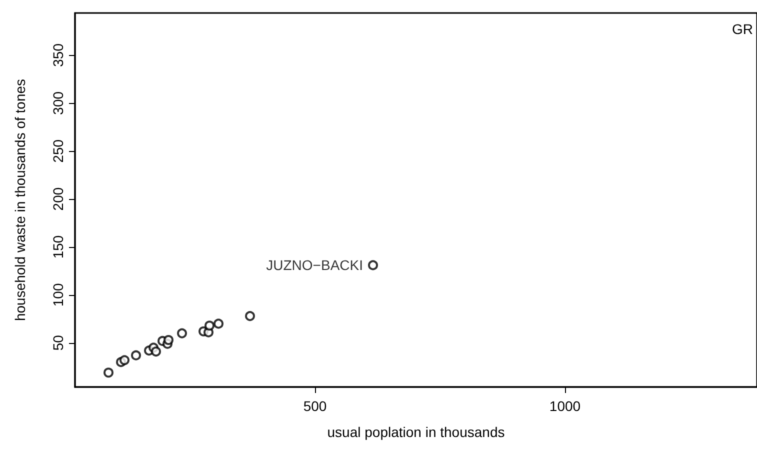 The image size is (757, 456). Describe the element at coordinates (314, 265) in the screenshot. I see `annotation: JUZNO−BACKI` at that location.